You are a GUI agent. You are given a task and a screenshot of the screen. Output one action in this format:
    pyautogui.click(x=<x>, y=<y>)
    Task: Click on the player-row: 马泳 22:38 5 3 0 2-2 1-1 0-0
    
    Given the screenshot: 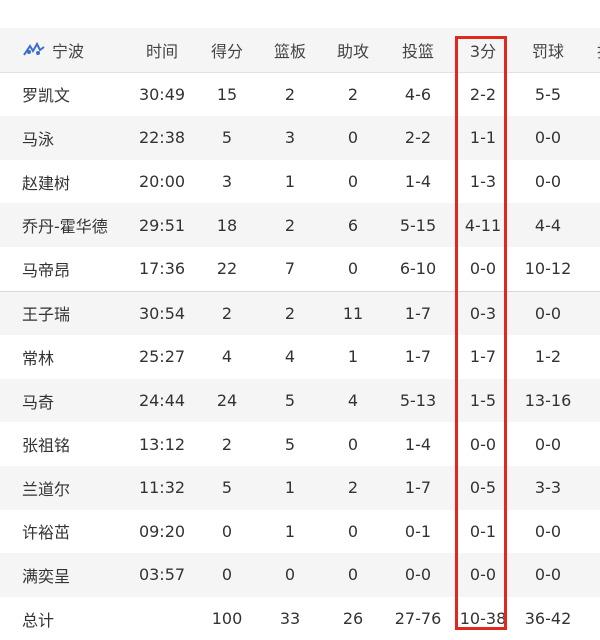 What is the action you would take?
    pyautogui.click(x=300, y=138)
    